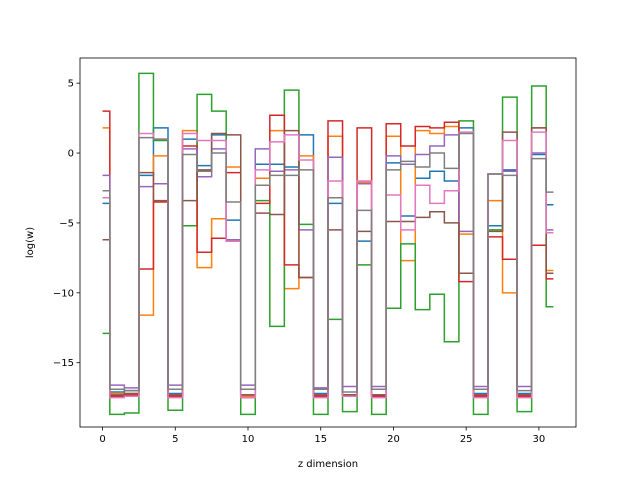 The height and width of the screenshot is (480, 640). Describe the element at coordinates (466, 439) in the screenshot. I see `x-tick-label: 25` at that location.